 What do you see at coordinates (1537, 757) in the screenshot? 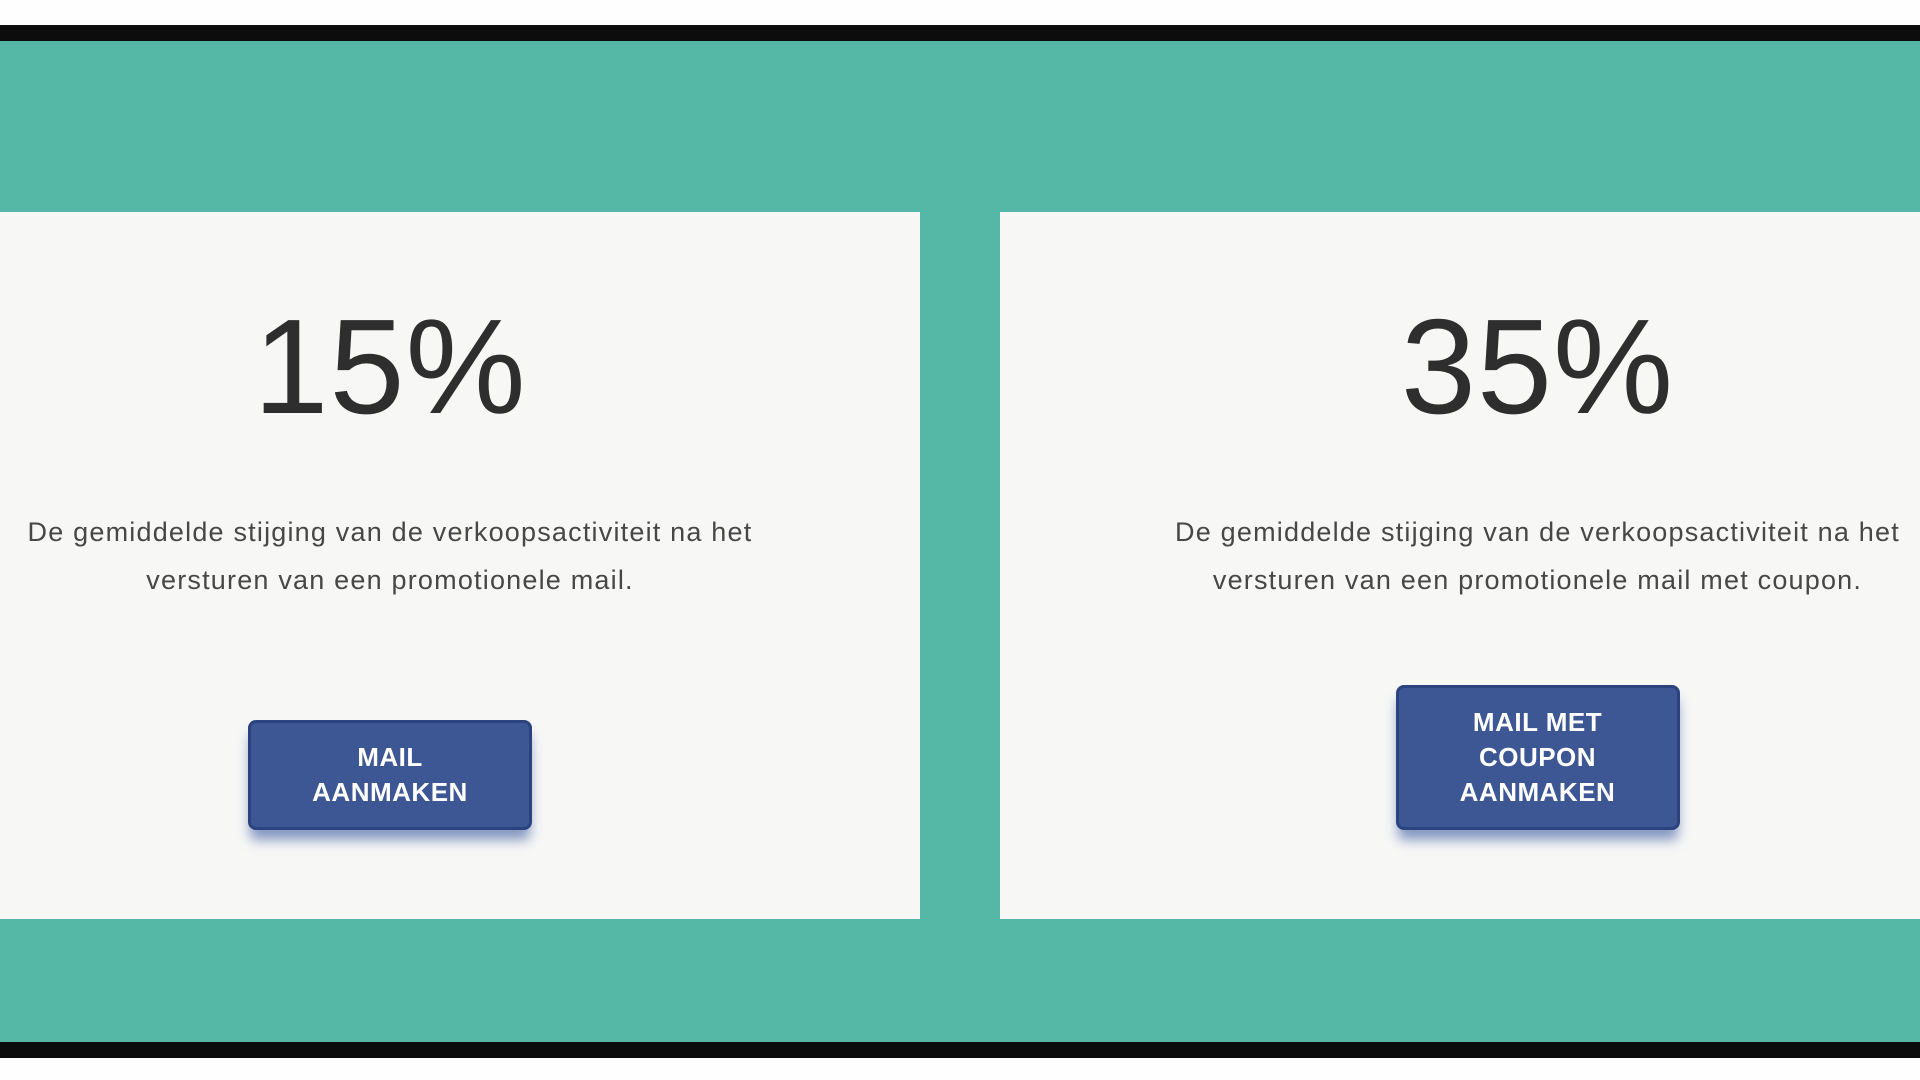
I see `mail-met-coupon-aanmaken-button: MAIL MET COUPON AANMAKEN` at bounding box center [1537, 757].